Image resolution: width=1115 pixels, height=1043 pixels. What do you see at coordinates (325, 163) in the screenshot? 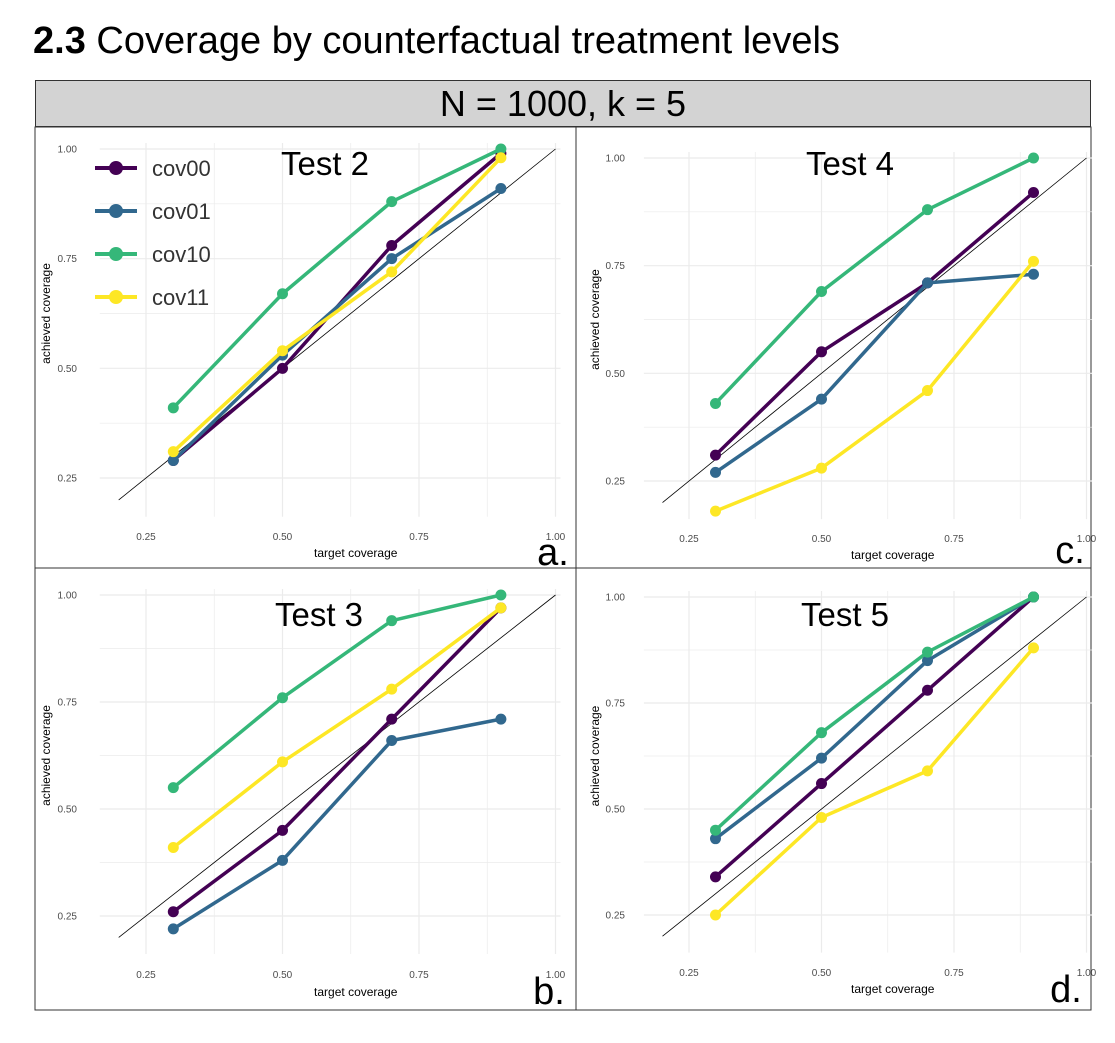
I see `panel-title: Test 2` at bounding box center [325, 163].